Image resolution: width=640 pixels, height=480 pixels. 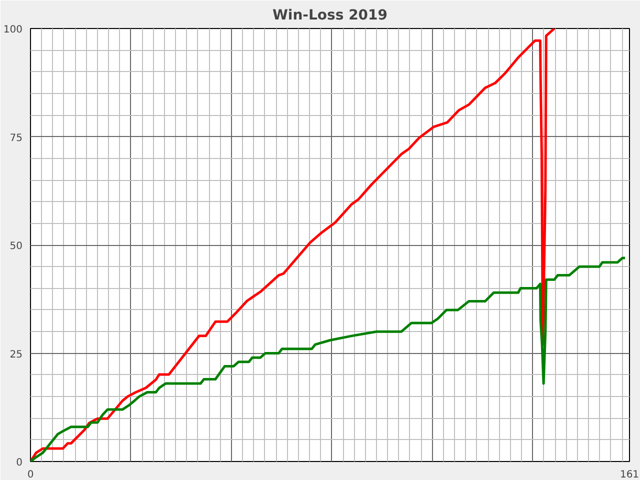 What do you see at coordinates (16, 246) in the screenshot?
I see `y-tick-label: 50` at bounding box center [16, 246].